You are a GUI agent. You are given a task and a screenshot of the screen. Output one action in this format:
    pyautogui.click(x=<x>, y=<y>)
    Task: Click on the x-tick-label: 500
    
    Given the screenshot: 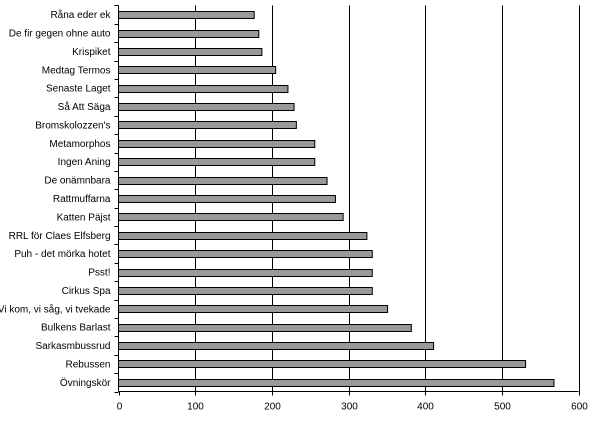 What is the action you would take?
    pyautogui.click(x=502, y=407)
    